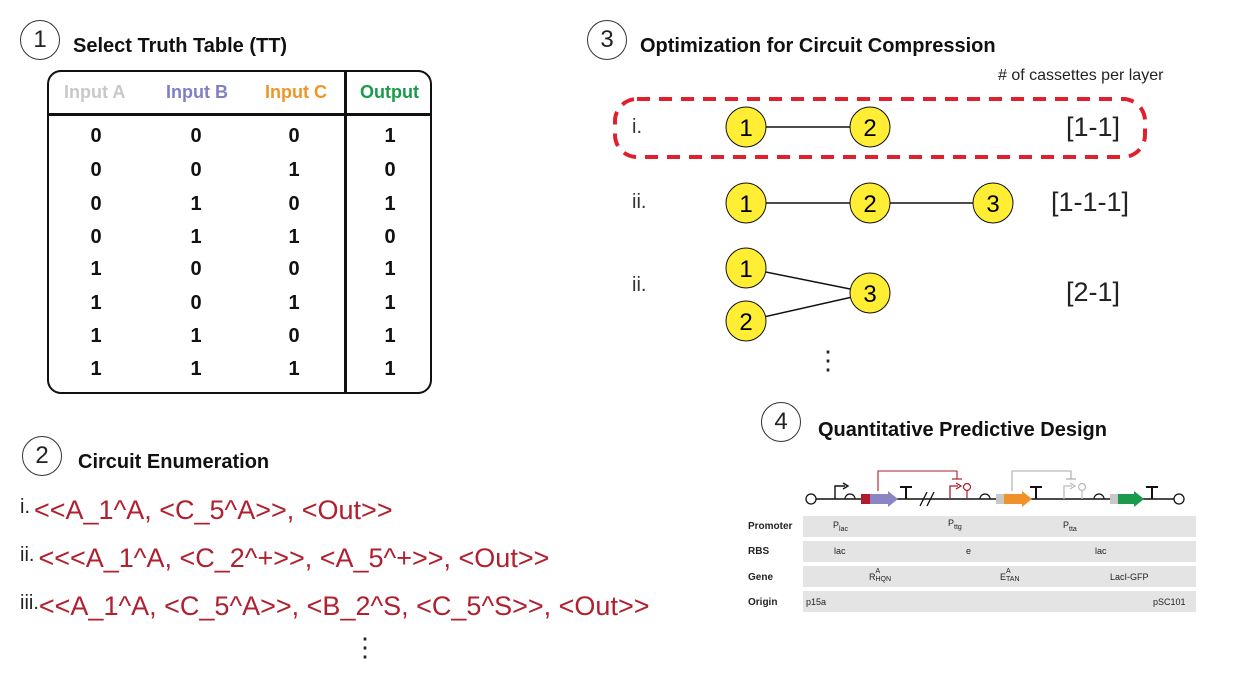 This screenshot has width=1253, height=692. Describe the element at coordinates (962, 430) in the screenshot. I see `predictive-design-title: Quantitative Predictive Design` at that location.